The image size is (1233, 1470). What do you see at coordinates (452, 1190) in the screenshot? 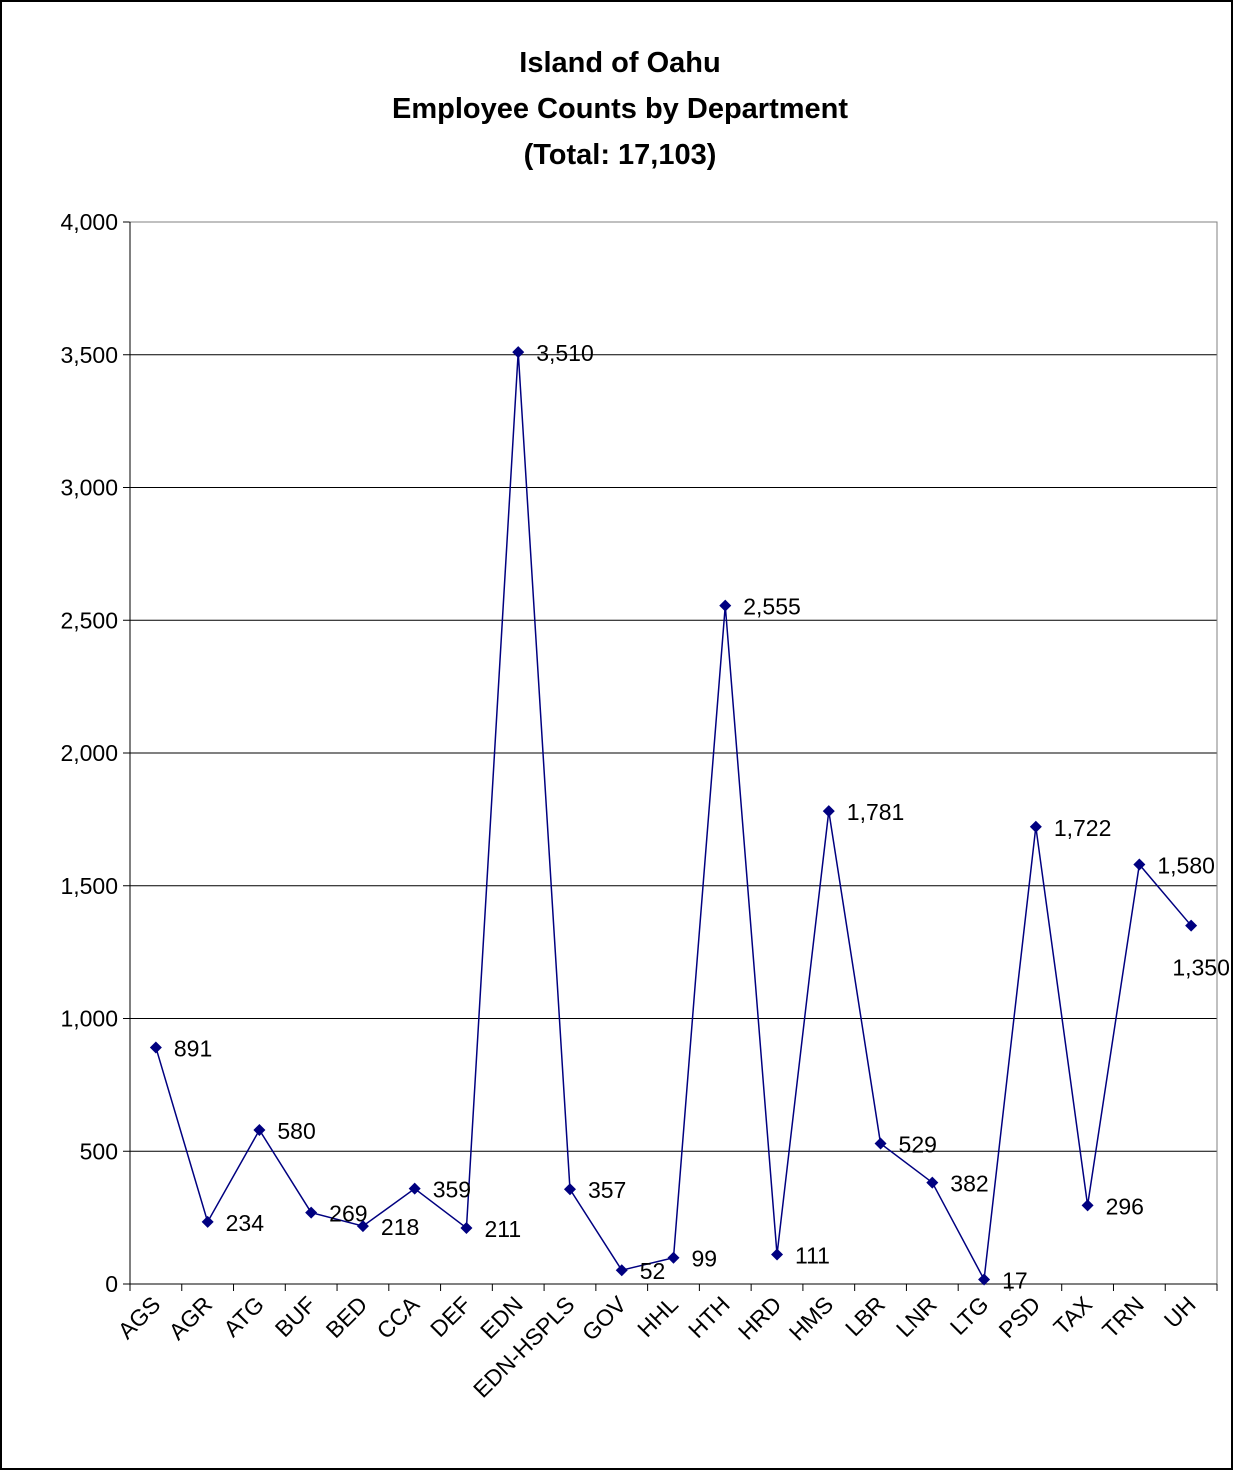
I see `data-label: 359` at bounding box center [452, 1190].